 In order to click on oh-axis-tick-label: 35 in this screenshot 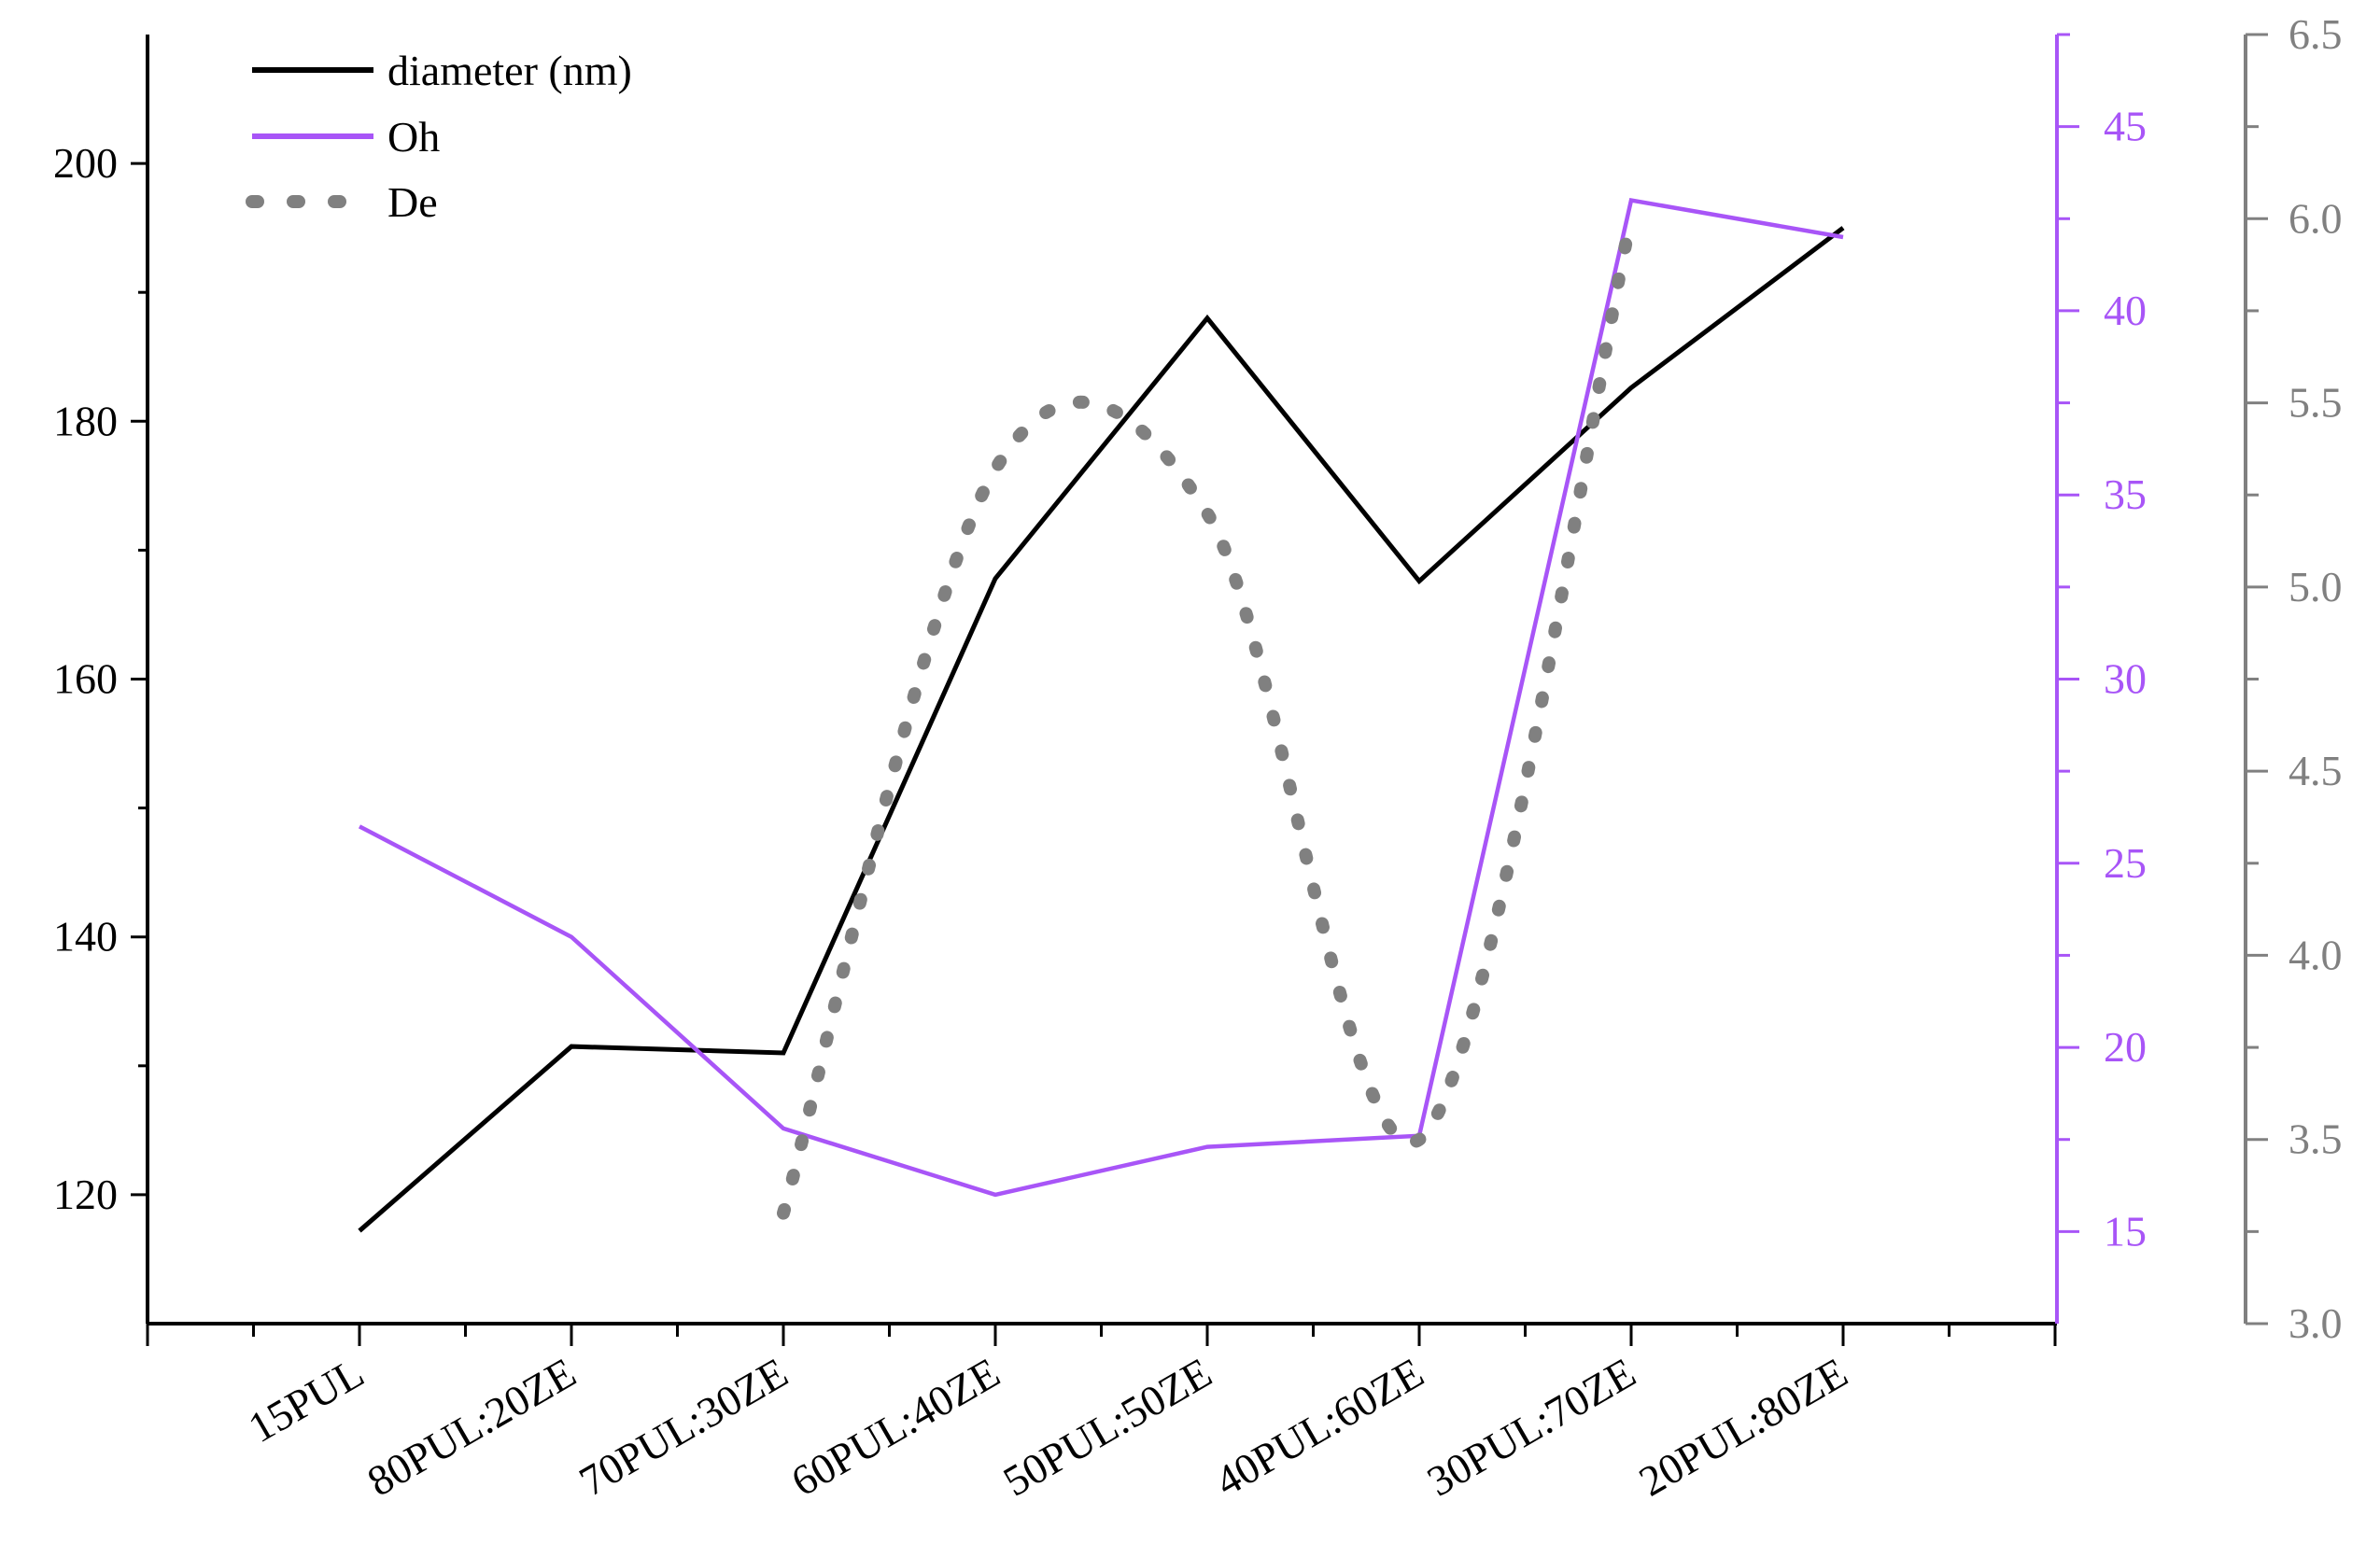, I will do `click(2125, 494)`.